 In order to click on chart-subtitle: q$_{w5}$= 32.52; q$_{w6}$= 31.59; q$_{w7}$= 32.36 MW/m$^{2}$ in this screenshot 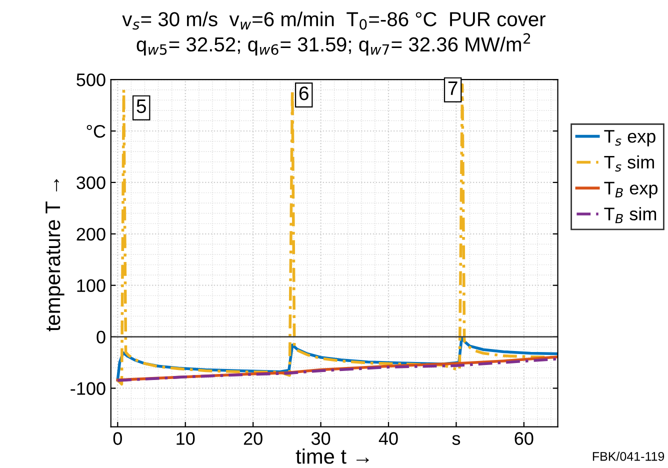, I will do `click(333, 44)`.